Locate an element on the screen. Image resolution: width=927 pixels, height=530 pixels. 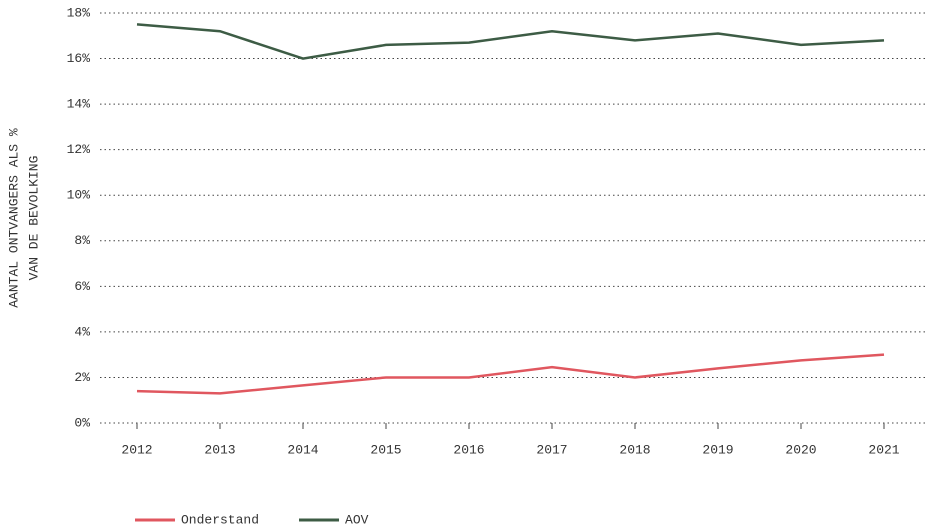
x-tick-label: 2015 is located at coordinates (385, 449).